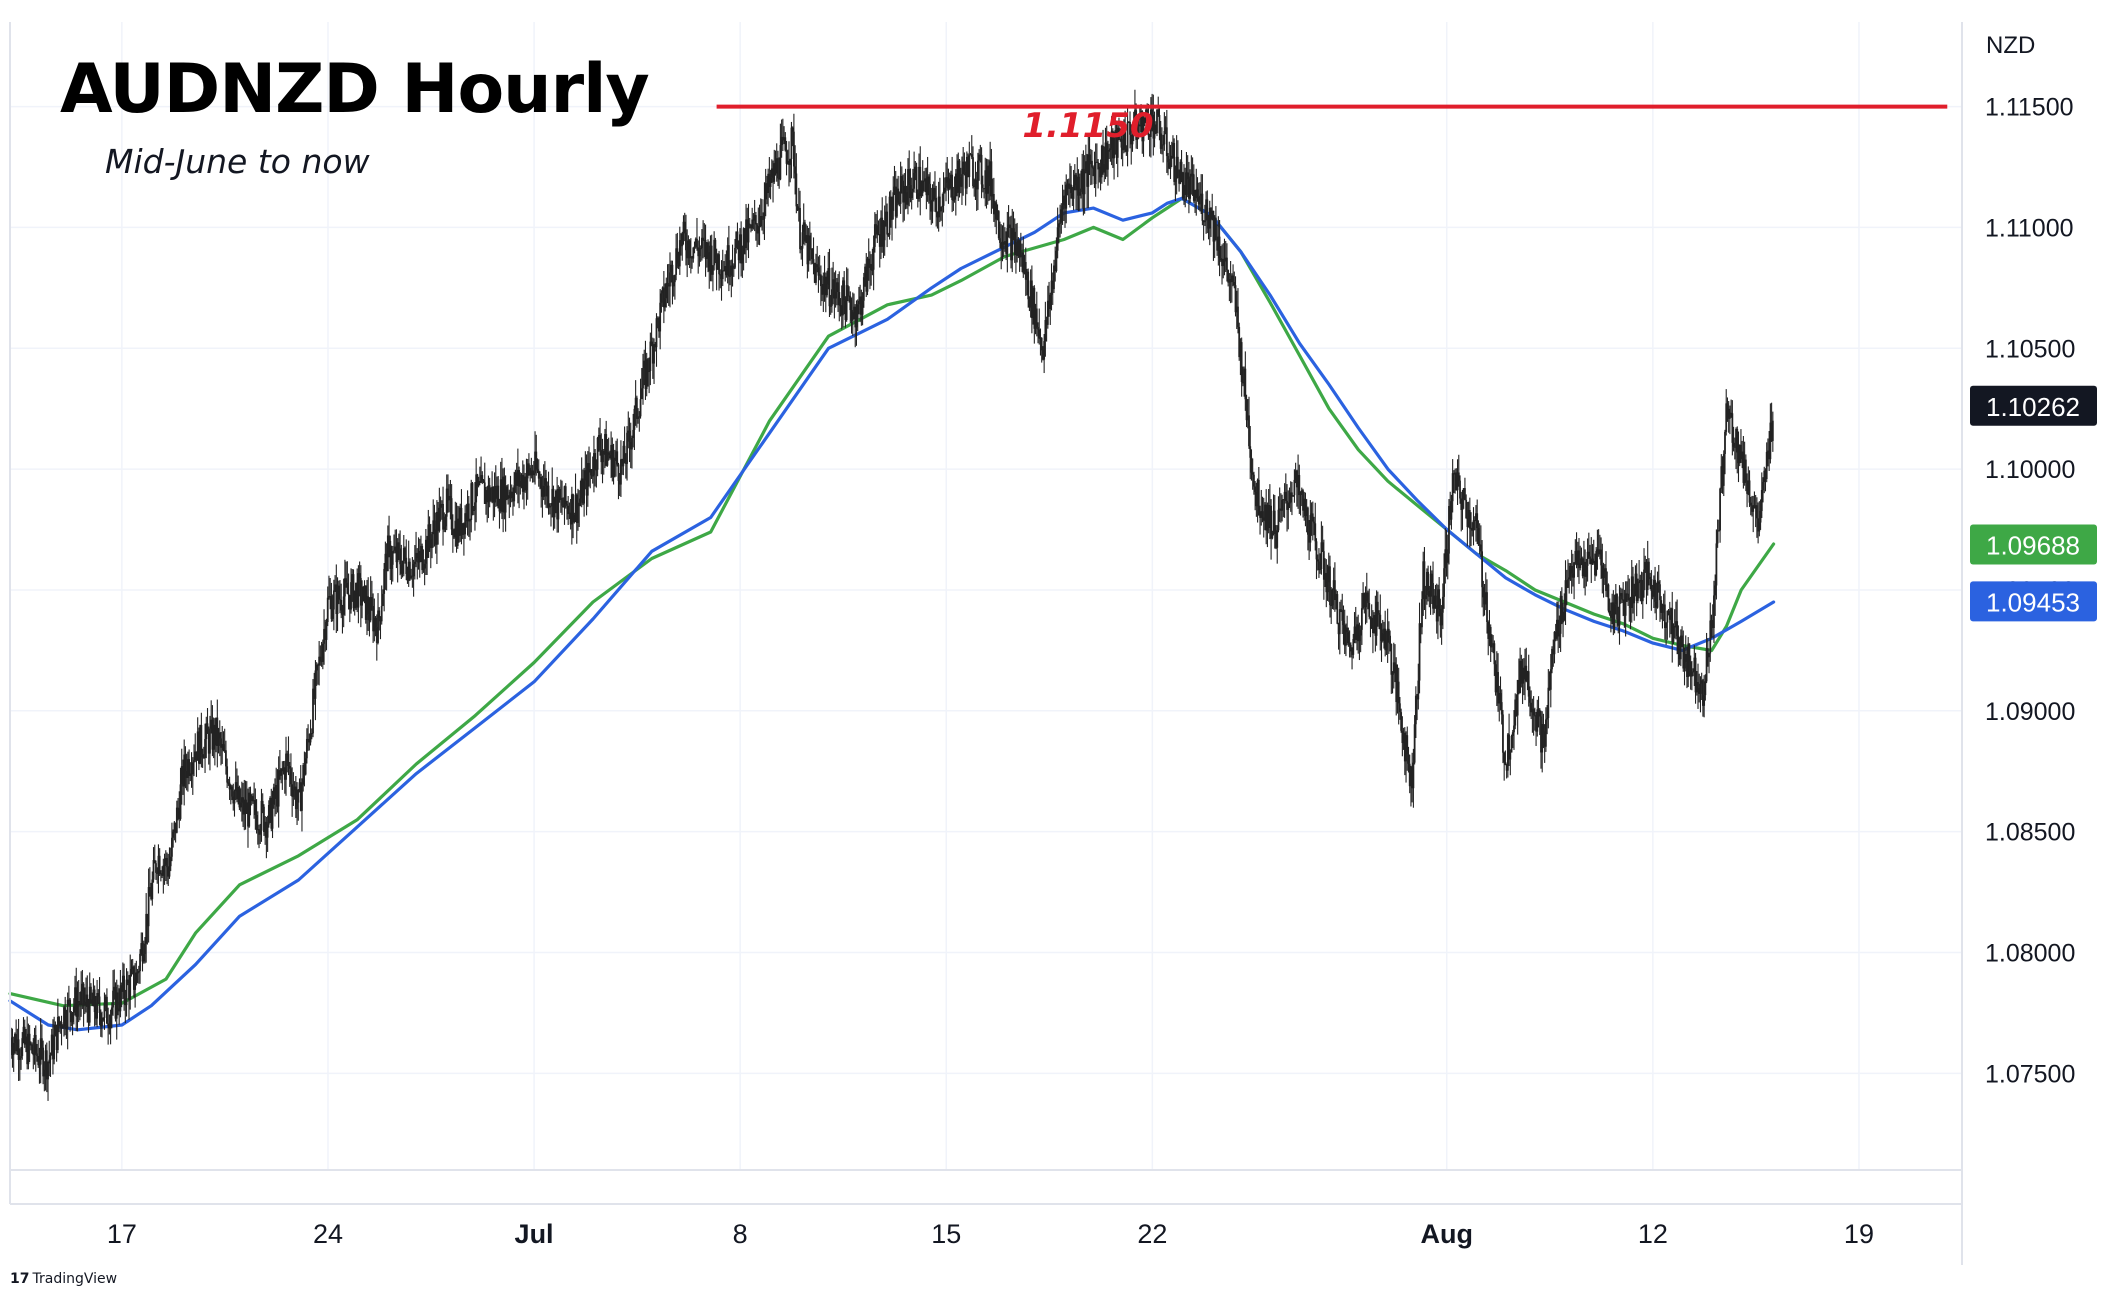 This screenshot has width=2109, height=1299. Describe the element at coordinates (1447, 1234) in the screenshot. I see `x-tick-label: Aug` at that location.